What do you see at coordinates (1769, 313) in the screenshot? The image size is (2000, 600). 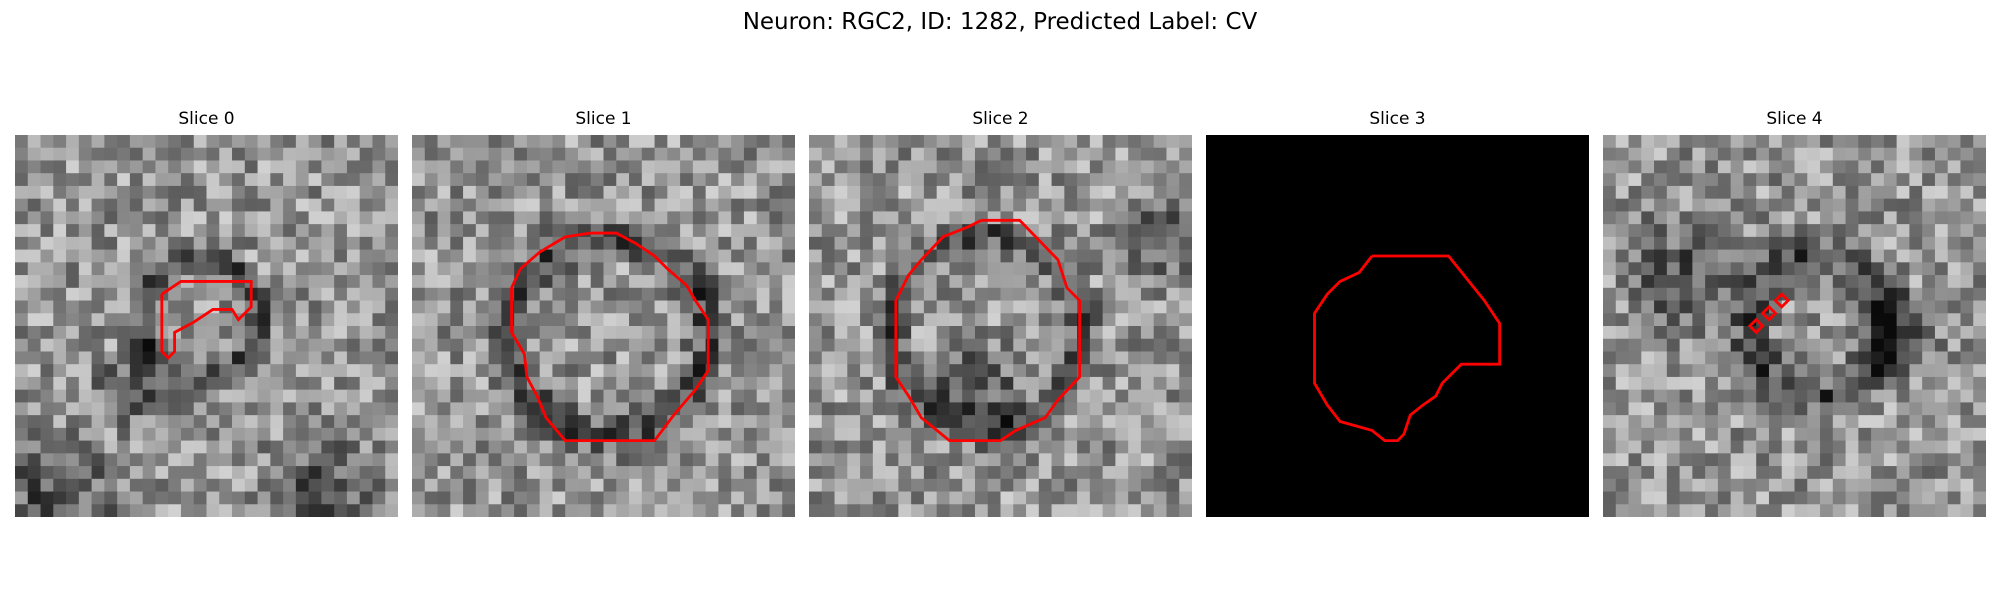 I see `outline-4b` at bounding box center [1769, 313].